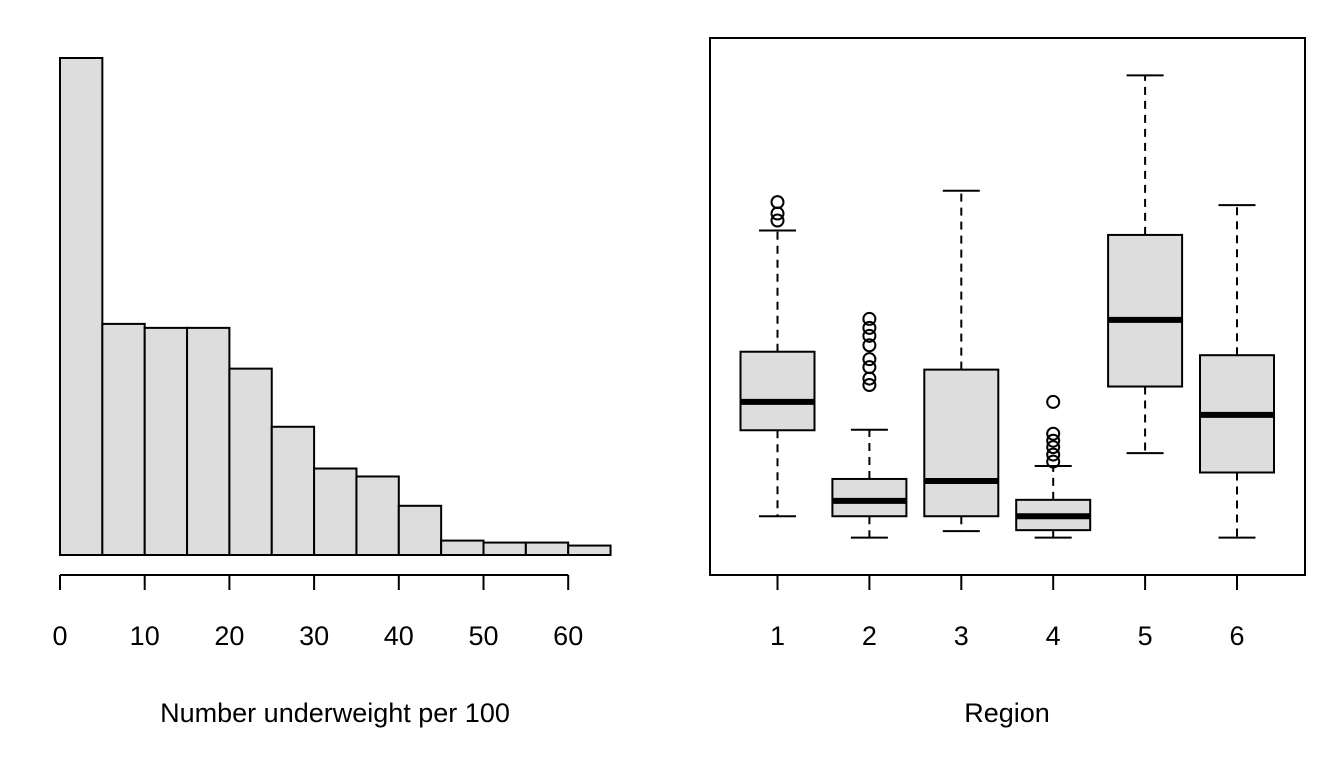  Describe the element at coordinates (483, 636) in the screenshot. I see `histogram-tick-label: 50` at that location.